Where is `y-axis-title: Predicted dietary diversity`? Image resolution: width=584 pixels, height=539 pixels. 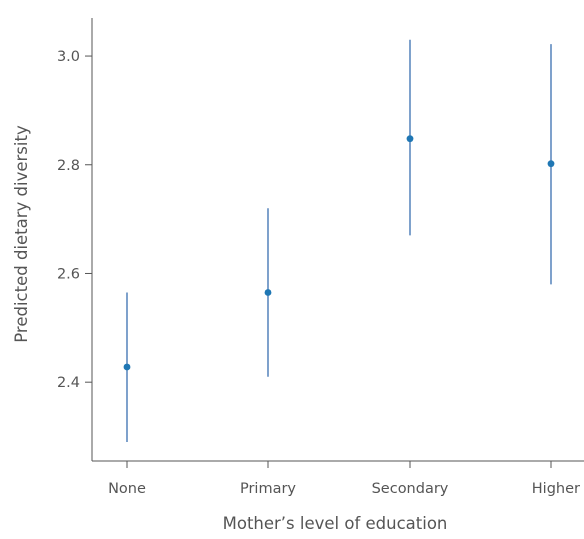
y-axis-title: Predicted dietary diversity is located at coordinates (21, 234).